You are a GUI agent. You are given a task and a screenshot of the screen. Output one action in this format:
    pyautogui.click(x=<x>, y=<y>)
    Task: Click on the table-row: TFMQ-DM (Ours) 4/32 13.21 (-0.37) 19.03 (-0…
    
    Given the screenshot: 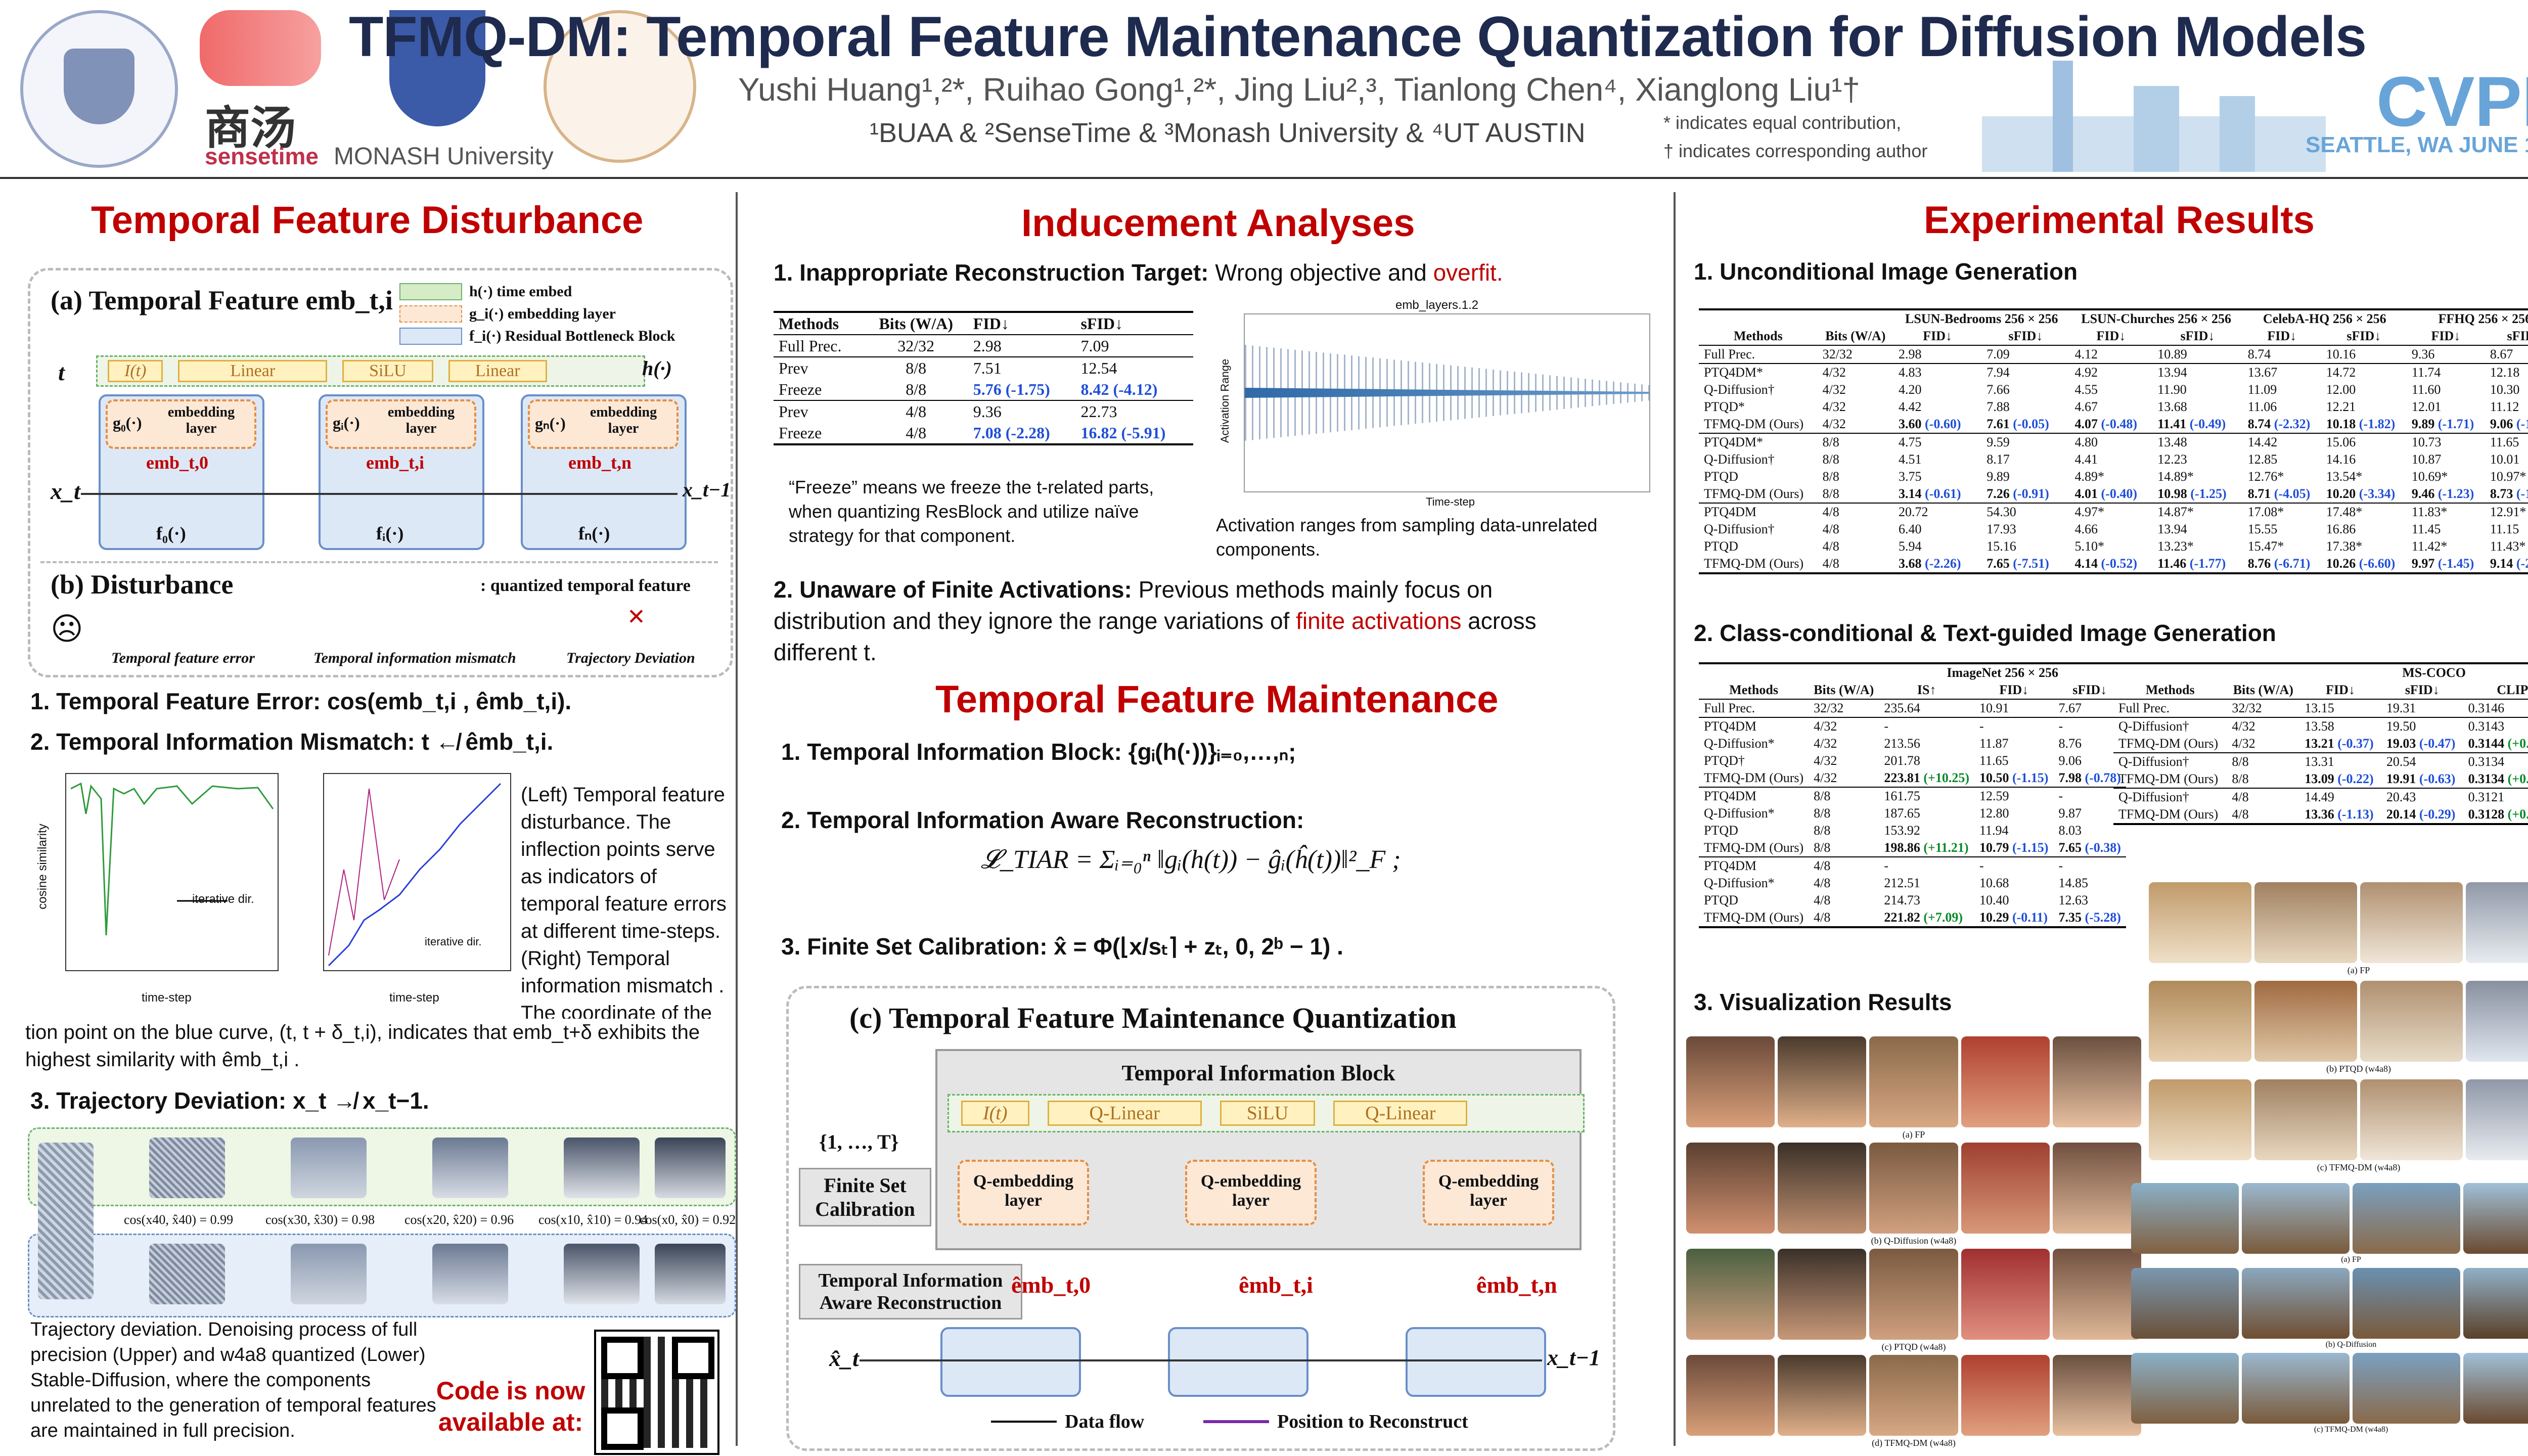 What is the action you would take?
    pyautogui.click(x=2323, y=743)
    